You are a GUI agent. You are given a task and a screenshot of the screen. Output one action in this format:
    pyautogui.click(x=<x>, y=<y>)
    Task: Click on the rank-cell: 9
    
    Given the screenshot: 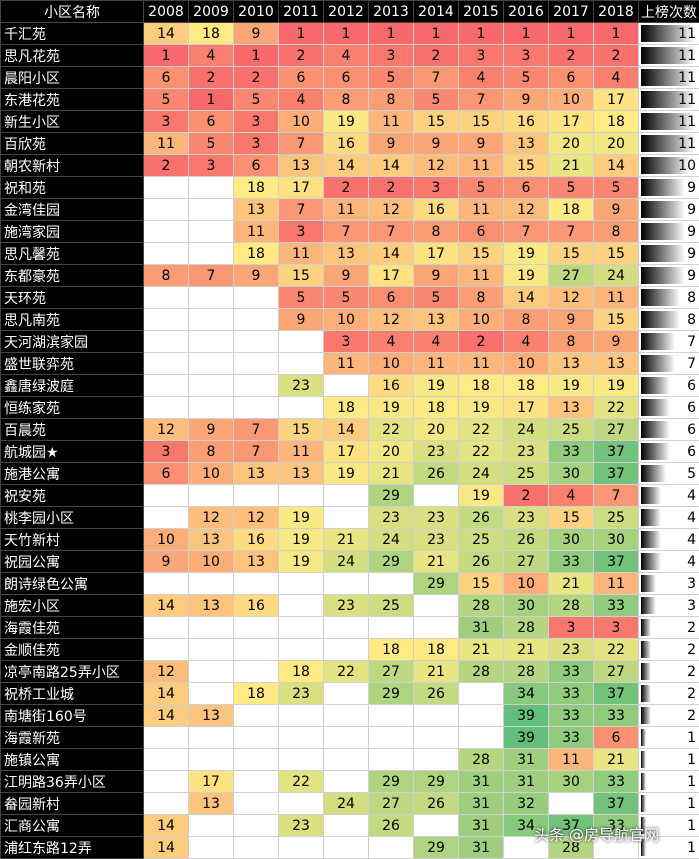 What is the action you would take?
    pyautogui.click(x=436, y=275)
    